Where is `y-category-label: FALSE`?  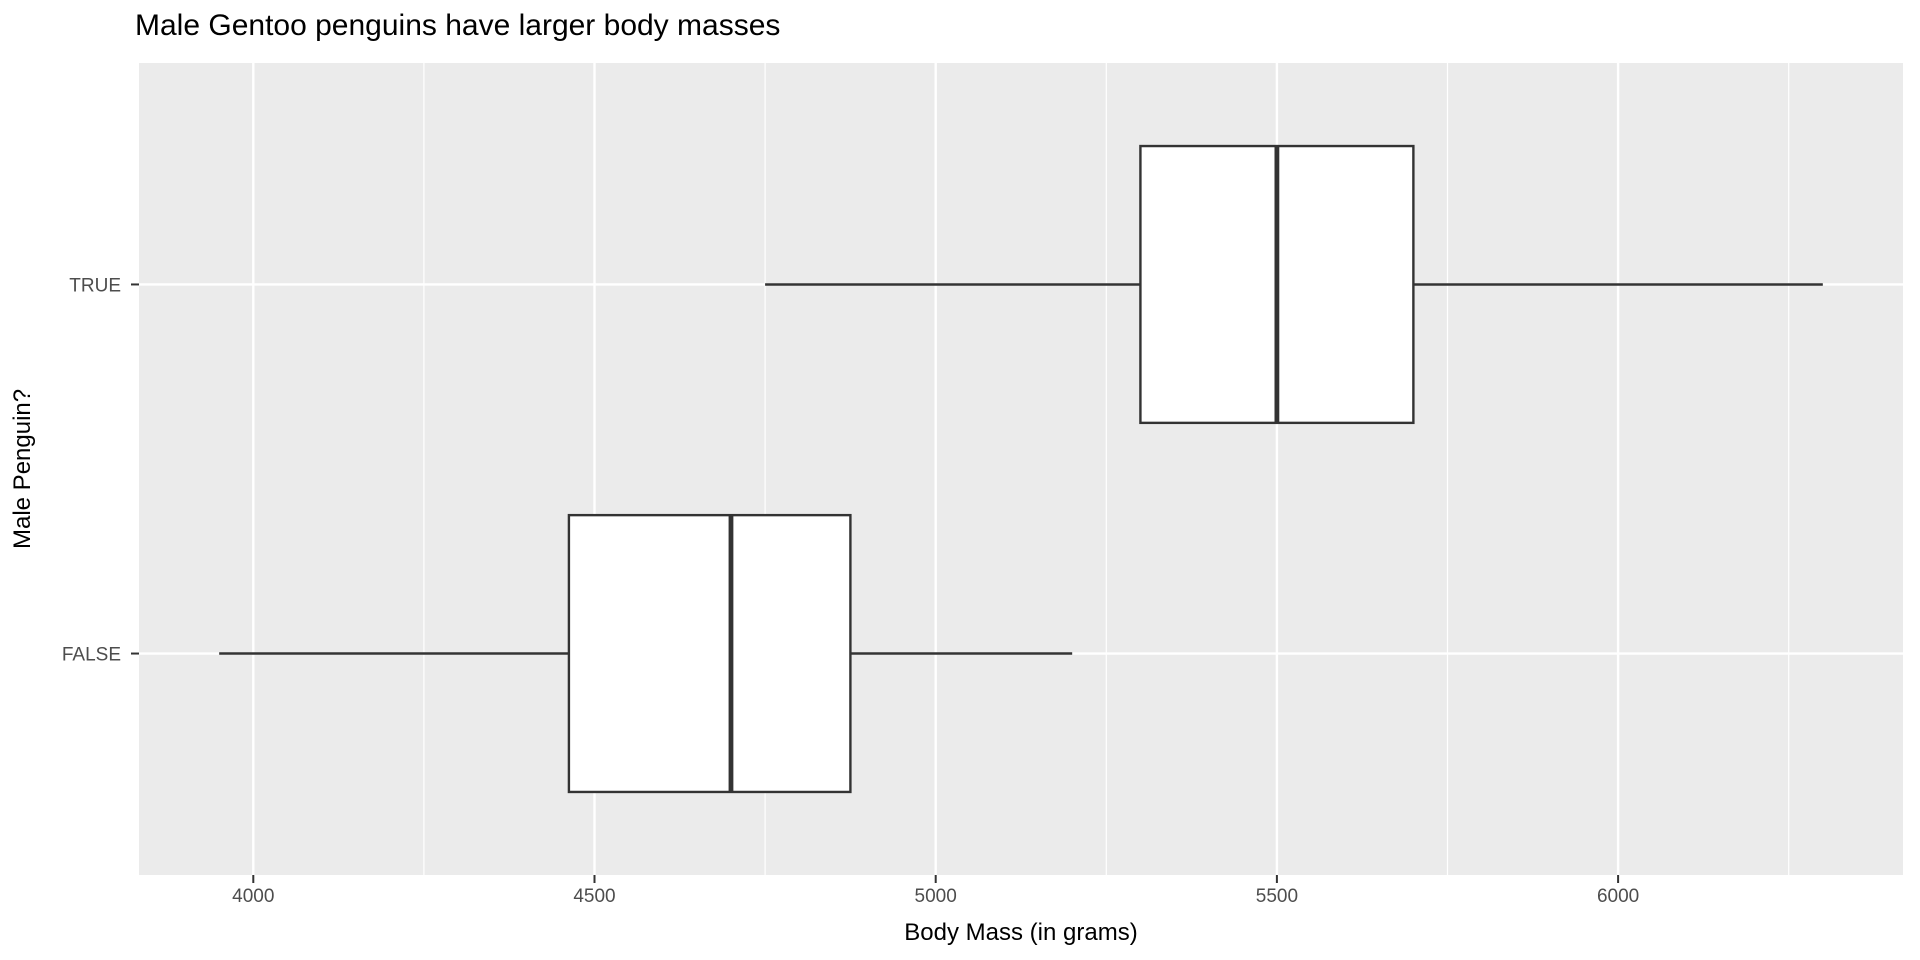
y-category-label: FALSE is located at coordinates (91, 655).